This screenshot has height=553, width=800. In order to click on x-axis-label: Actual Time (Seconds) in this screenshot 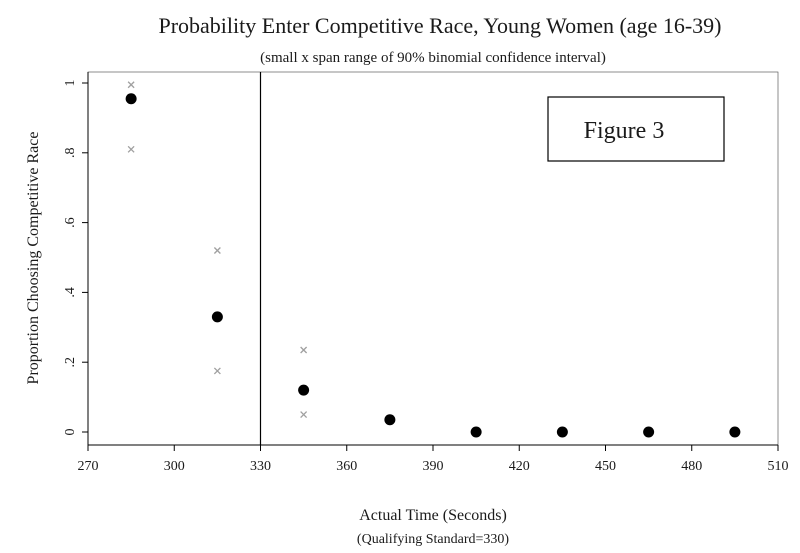, I will do `click(433, 515)`.